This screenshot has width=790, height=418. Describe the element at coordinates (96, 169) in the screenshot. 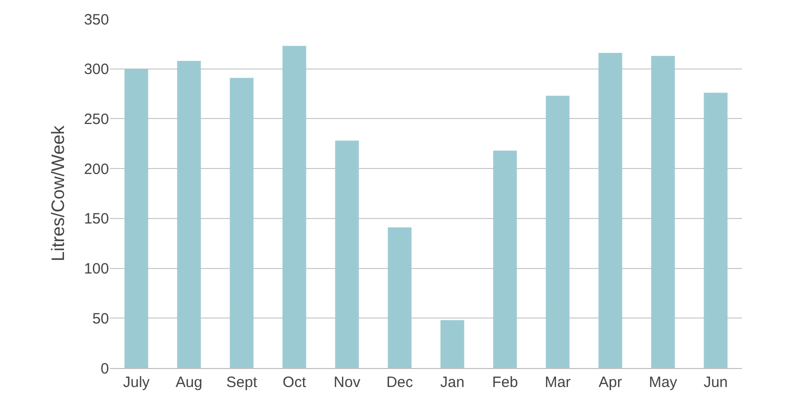

I see `y-tick-label: 200` at that location.